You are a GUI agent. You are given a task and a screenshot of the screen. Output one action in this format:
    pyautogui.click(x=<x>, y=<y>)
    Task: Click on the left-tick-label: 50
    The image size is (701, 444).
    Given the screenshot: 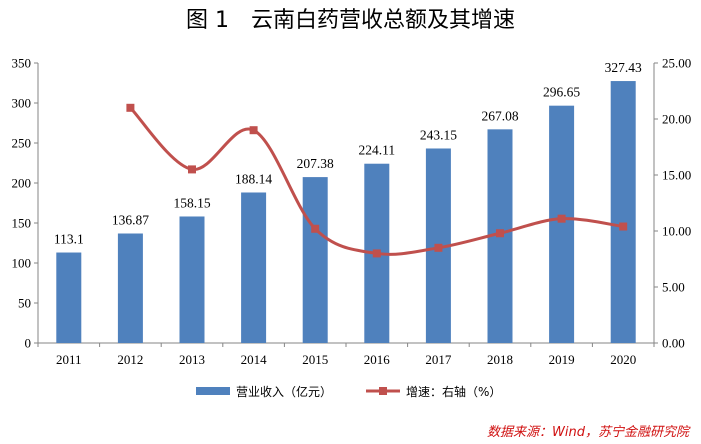 What is the action you would take?
    pyautogui.click(x=24, y=303)
    